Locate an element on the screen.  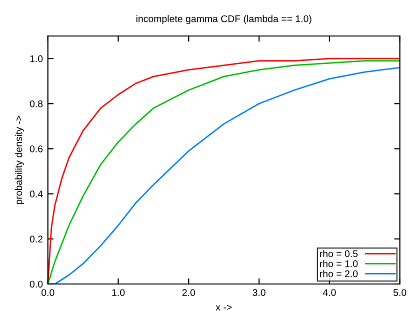
legend-label: rho = 0.5 is located at coordinates (339, 254).